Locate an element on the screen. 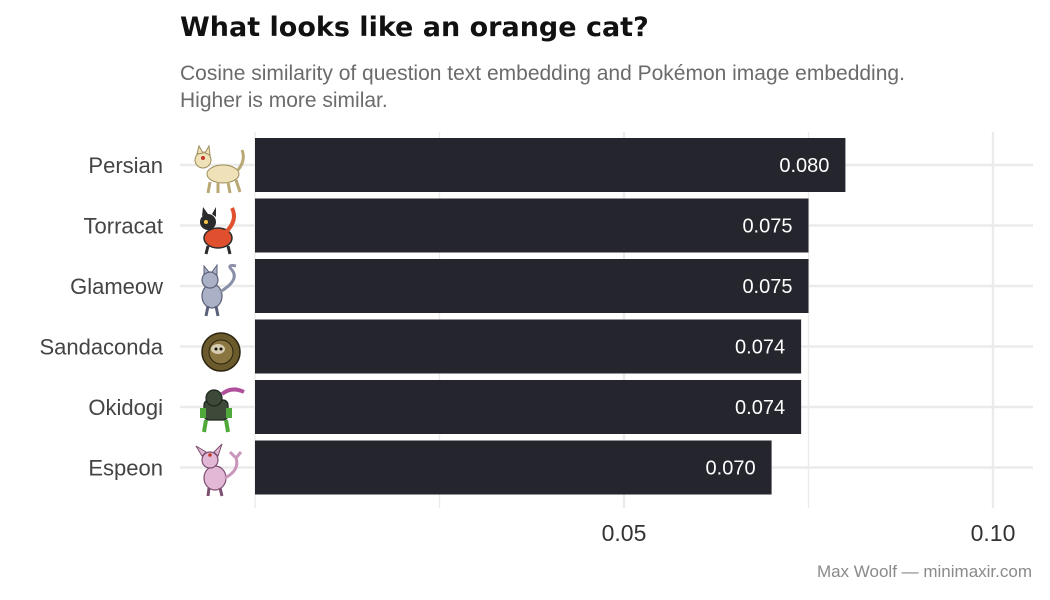  category-label: Okidogi is located at coordinates (125, 407).